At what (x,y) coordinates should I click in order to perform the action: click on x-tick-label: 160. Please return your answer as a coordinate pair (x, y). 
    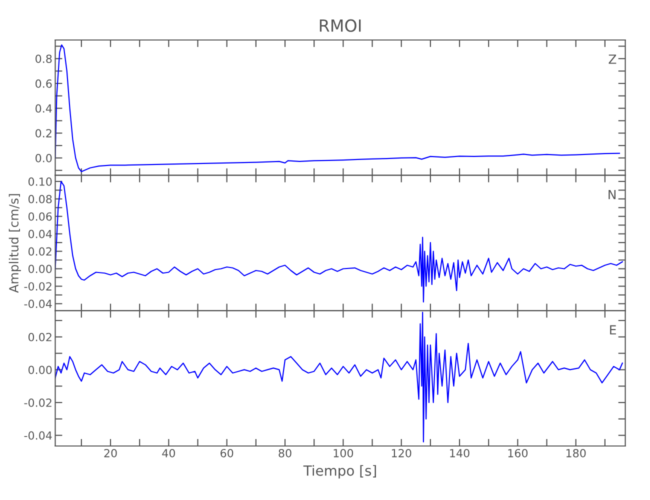
    Looking at the image, I should click on (518, 453).